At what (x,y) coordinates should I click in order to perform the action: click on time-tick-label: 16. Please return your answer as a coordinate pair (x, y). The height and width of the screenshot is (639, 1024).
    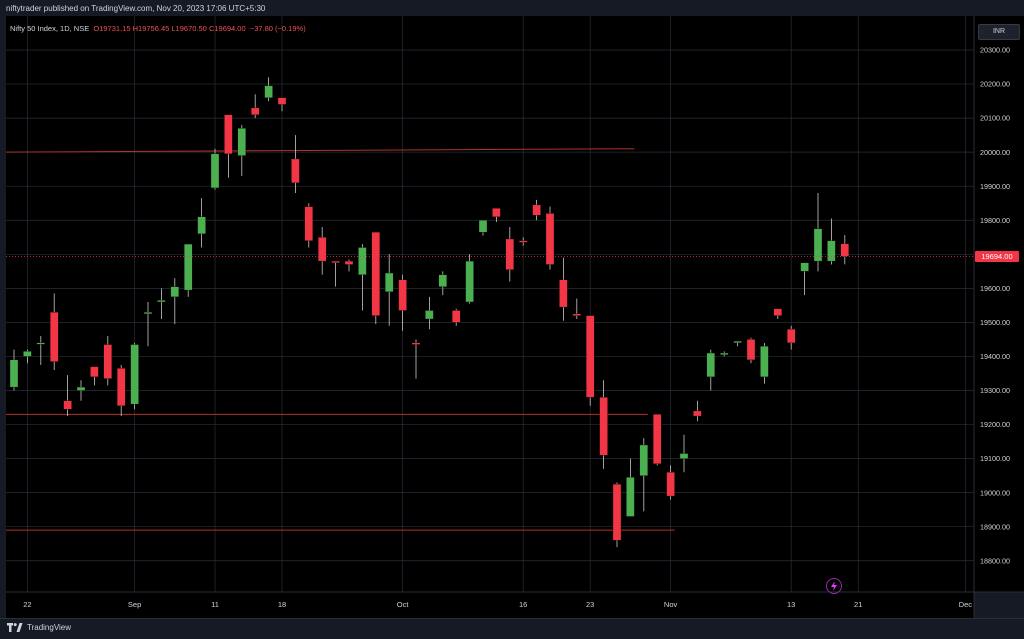
    Looking at the image, I should click on (523, 604).